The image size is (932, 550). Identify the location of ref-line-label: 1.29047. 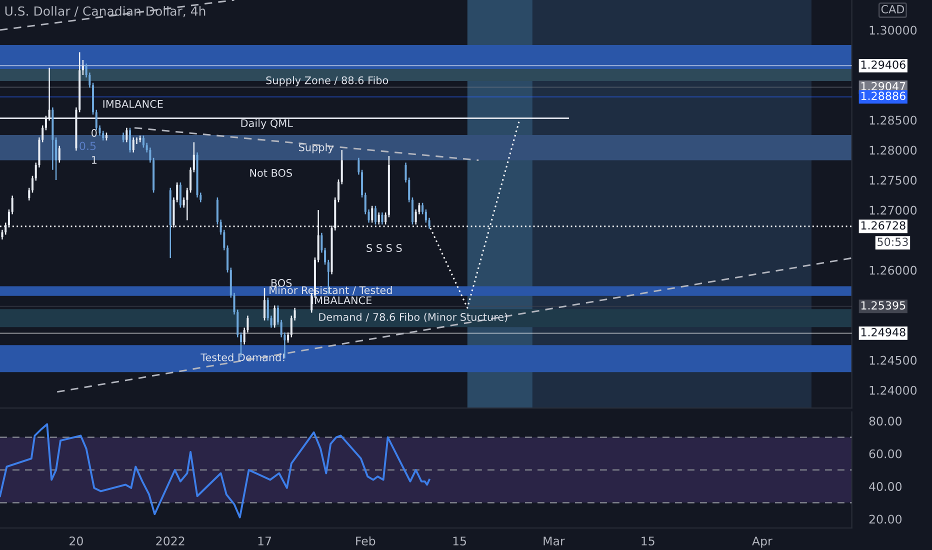
(883, 86).